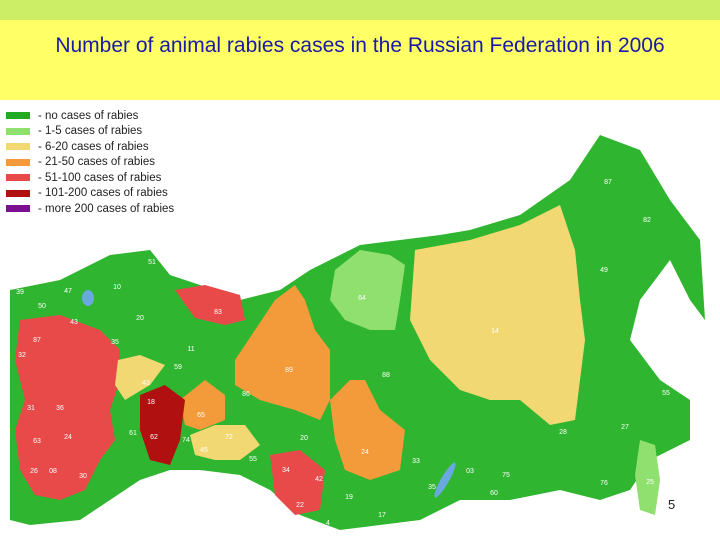  I want to click on legend-label: - 21-50 cases of rabies, so click(96, 162).